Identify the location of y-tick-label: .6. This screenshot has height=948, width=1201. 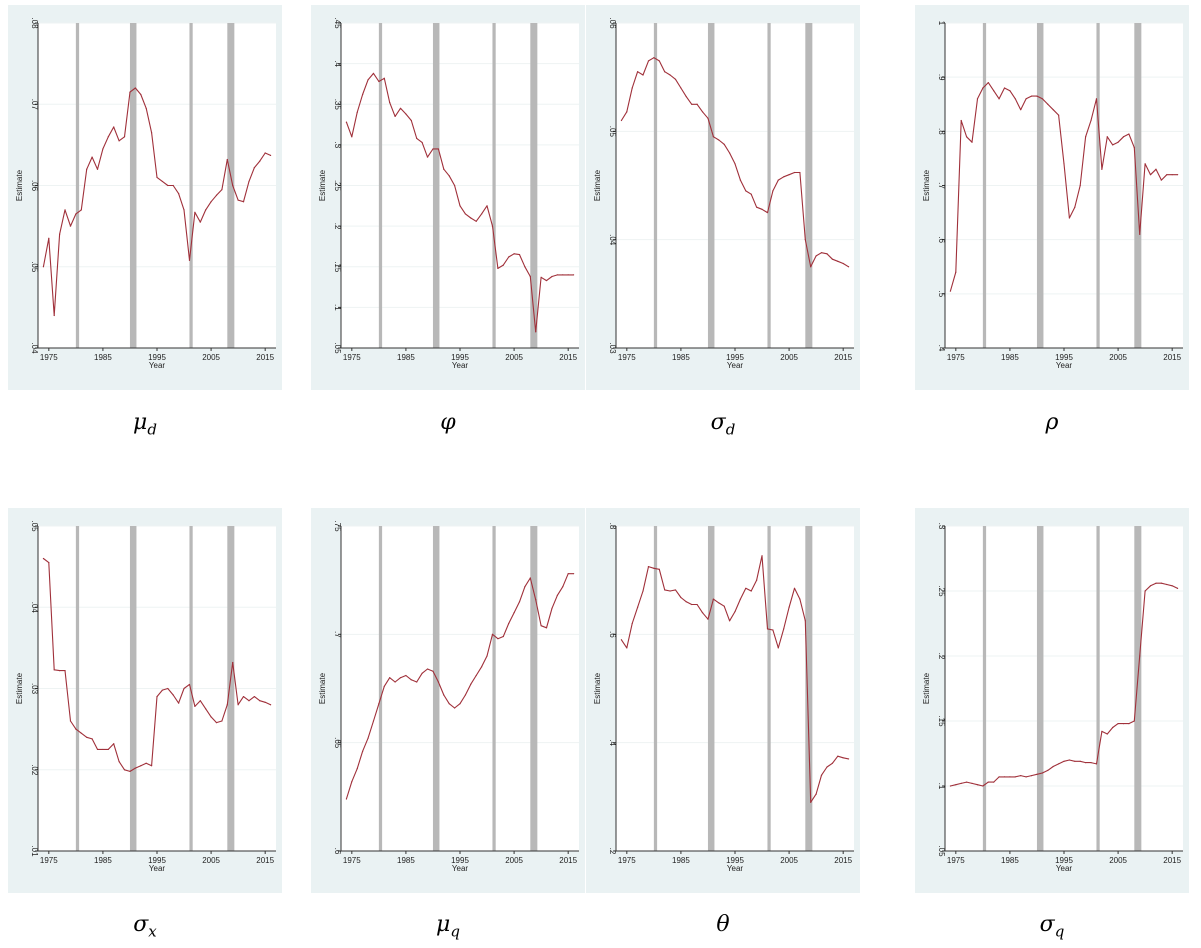
(941, 239).